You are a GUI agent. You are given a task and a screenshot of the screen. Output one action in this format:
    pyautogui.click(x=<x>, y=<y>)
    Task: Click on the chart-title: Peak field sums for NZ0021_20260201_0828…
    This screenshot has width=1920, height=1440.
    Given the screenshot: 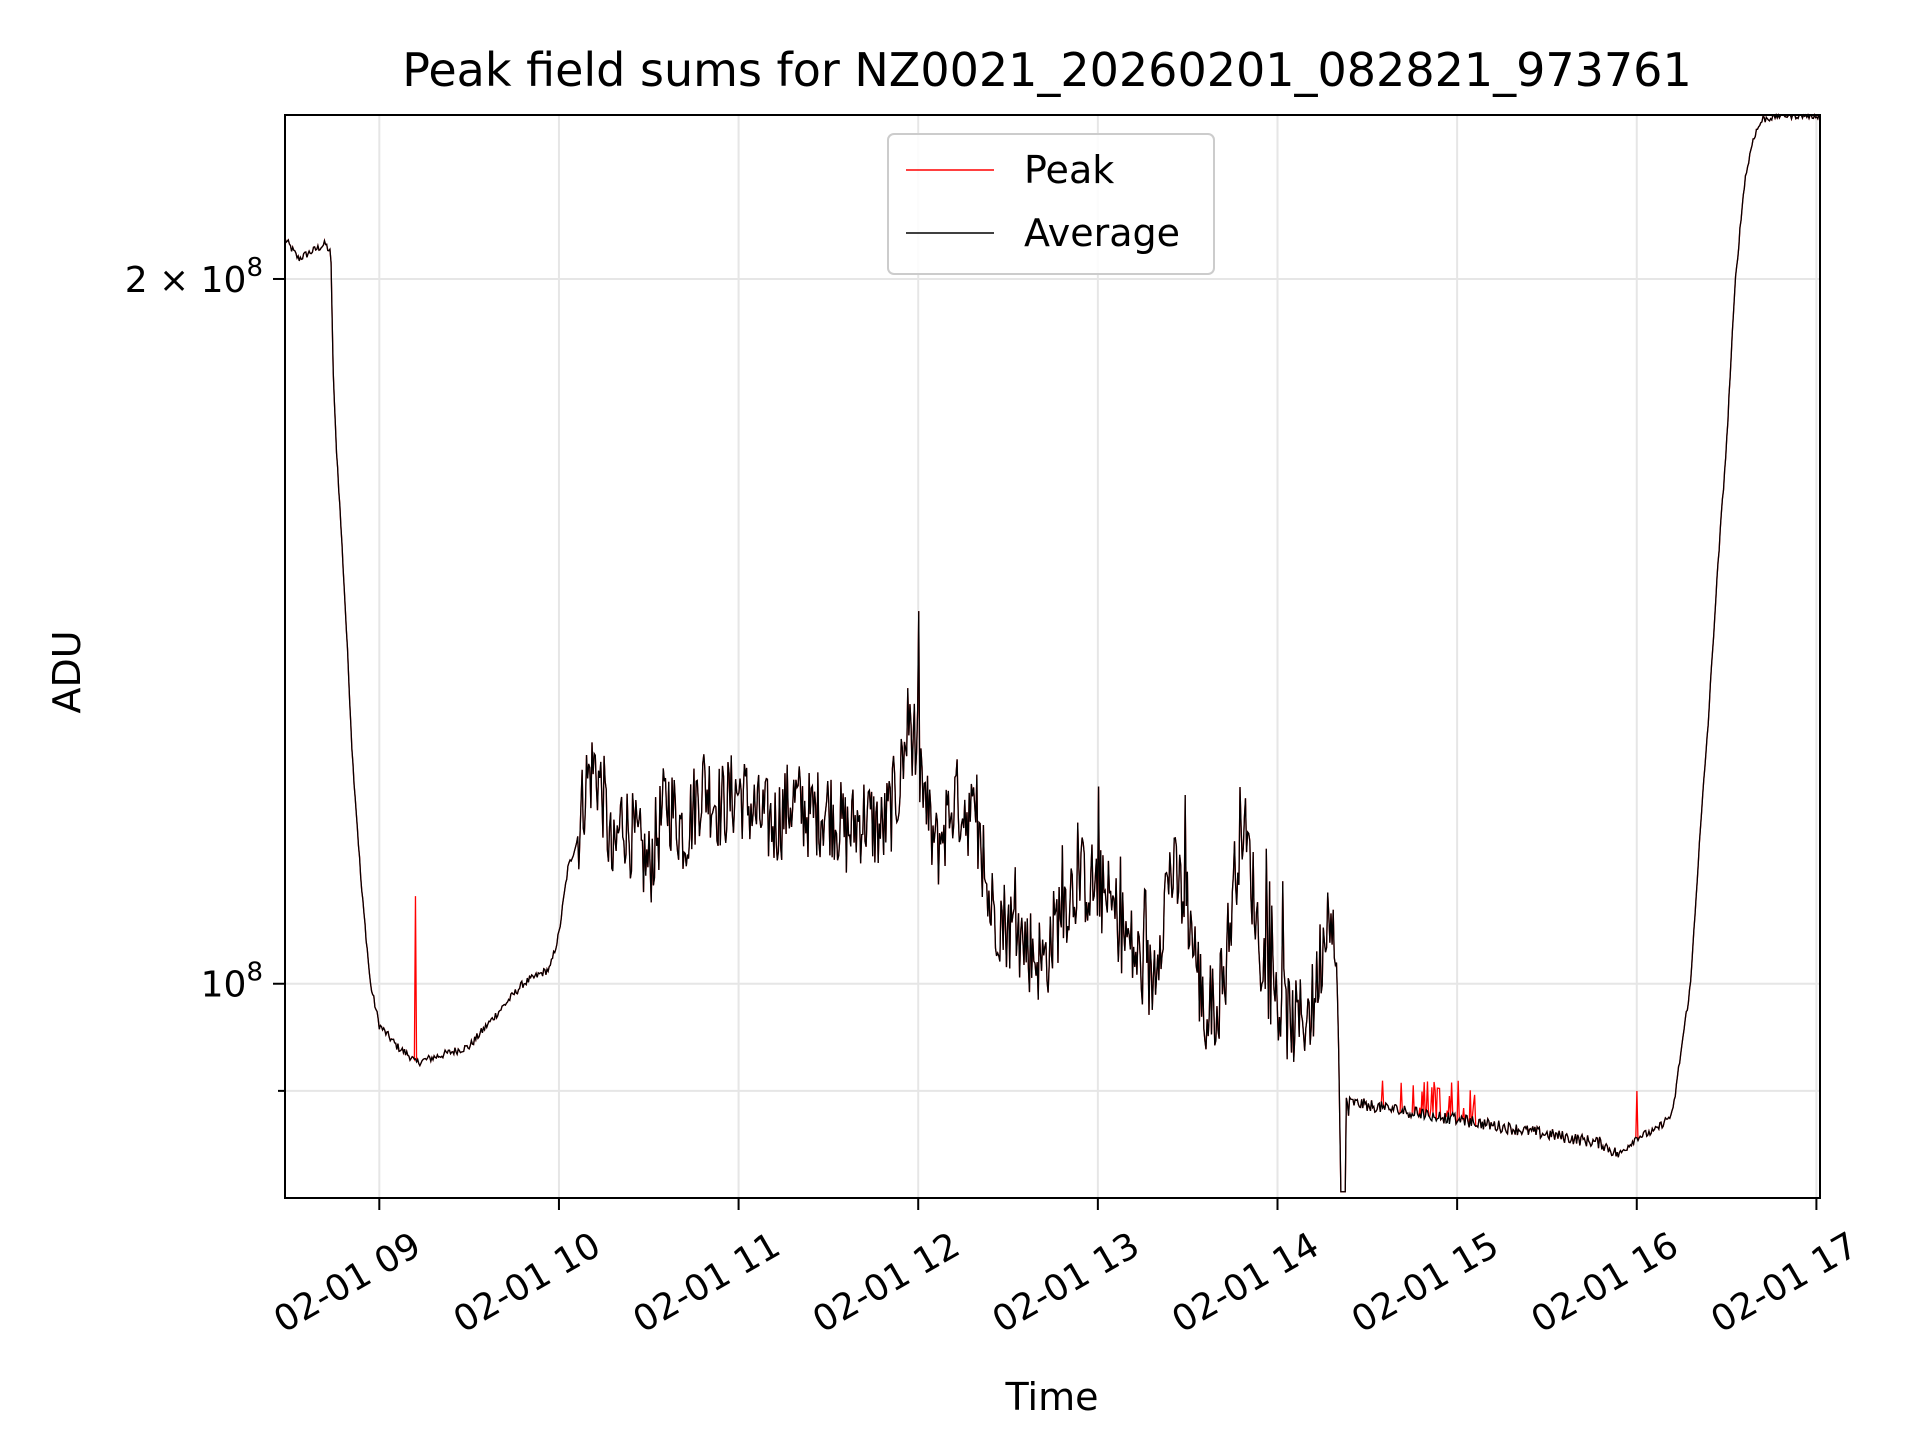 What is the action you would take?
    pyautogui.click(x=1046, y=70)
    